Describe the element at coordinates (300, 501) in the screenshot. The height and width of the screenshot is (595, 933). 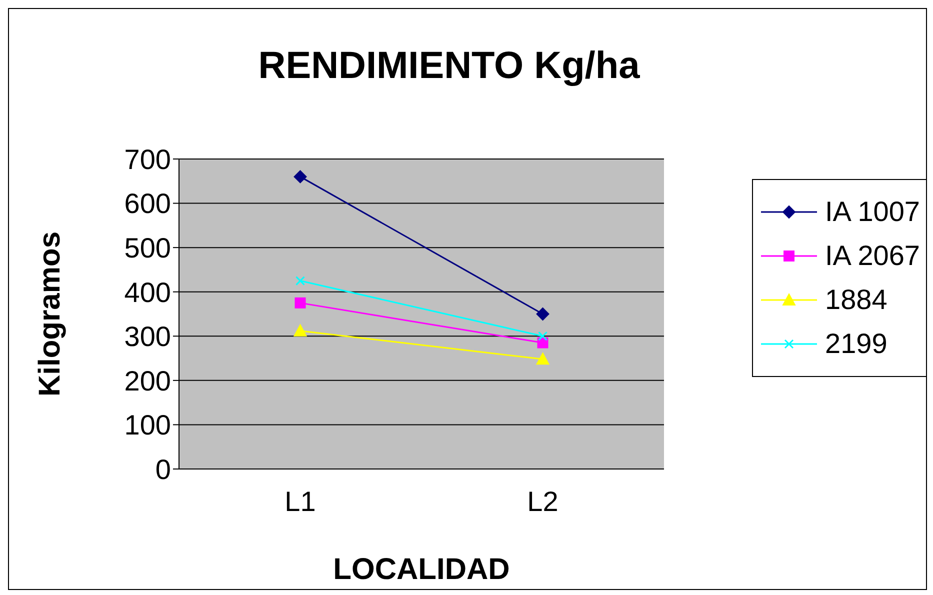
I see `x-tick-label: L1` at that location.